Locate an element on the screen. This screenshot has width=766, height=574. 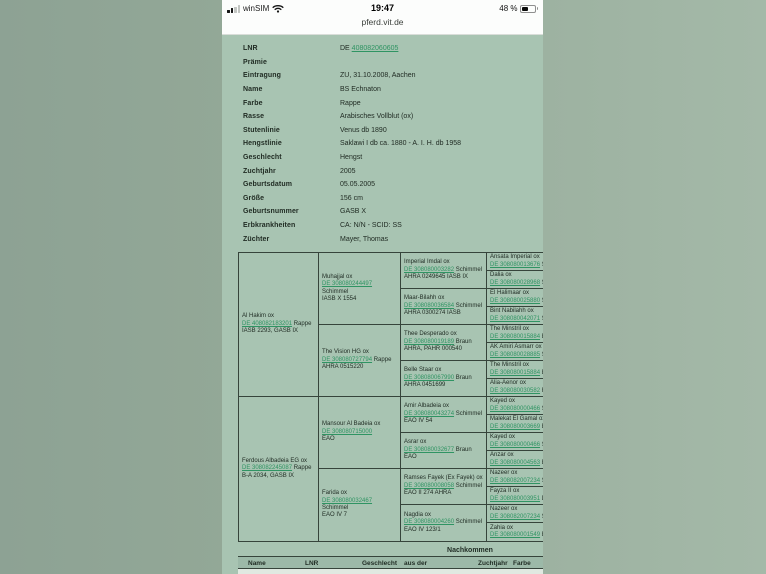
horse-name: Imperial Imdal ox is located at coordinates (427, 262).